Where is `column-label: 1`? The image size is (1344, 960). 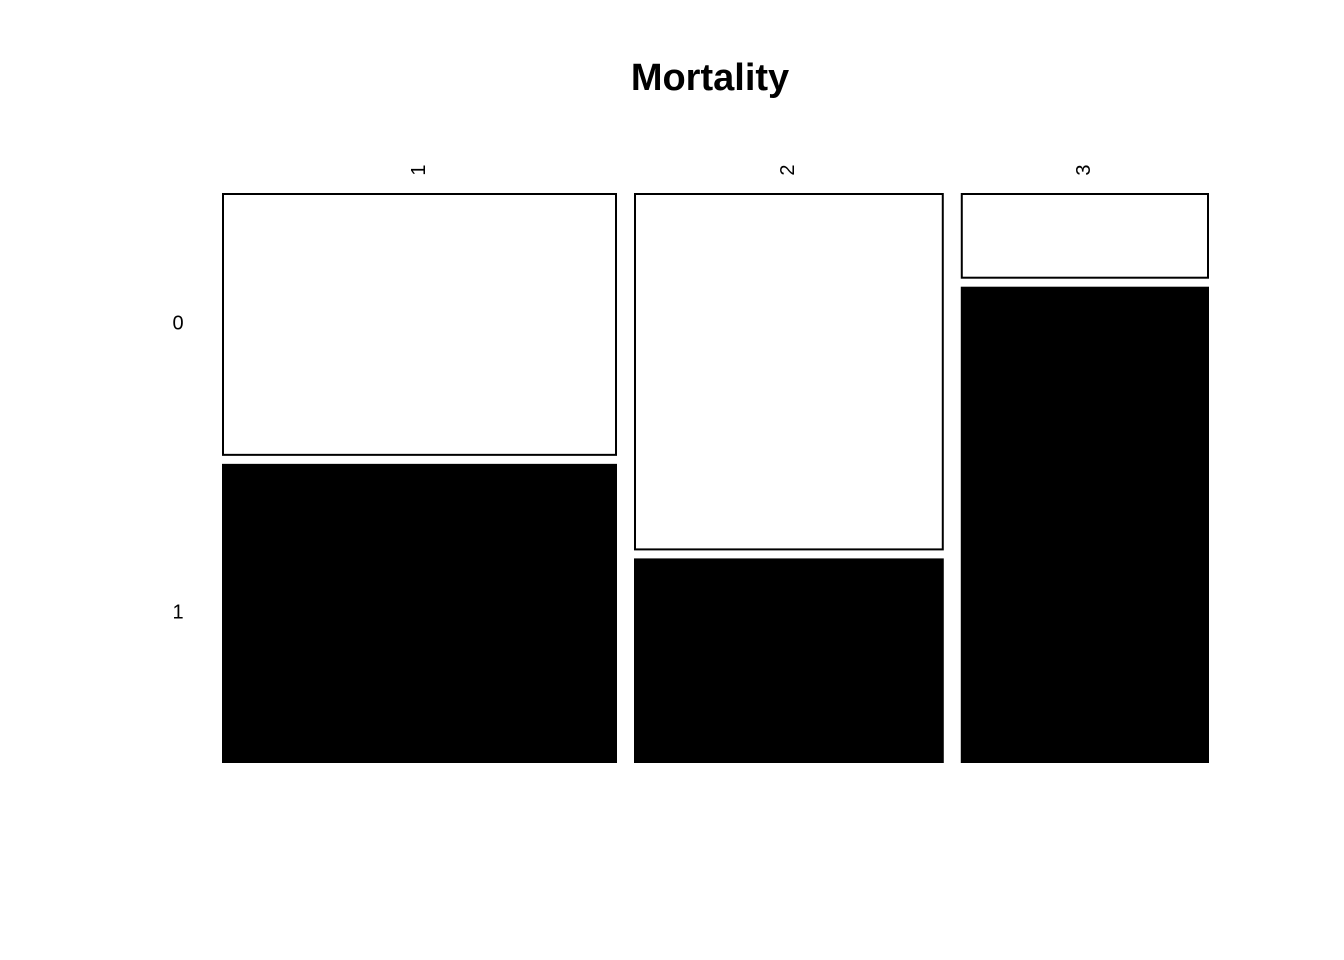
column-label: 1 is located at coordinates (419, 169).